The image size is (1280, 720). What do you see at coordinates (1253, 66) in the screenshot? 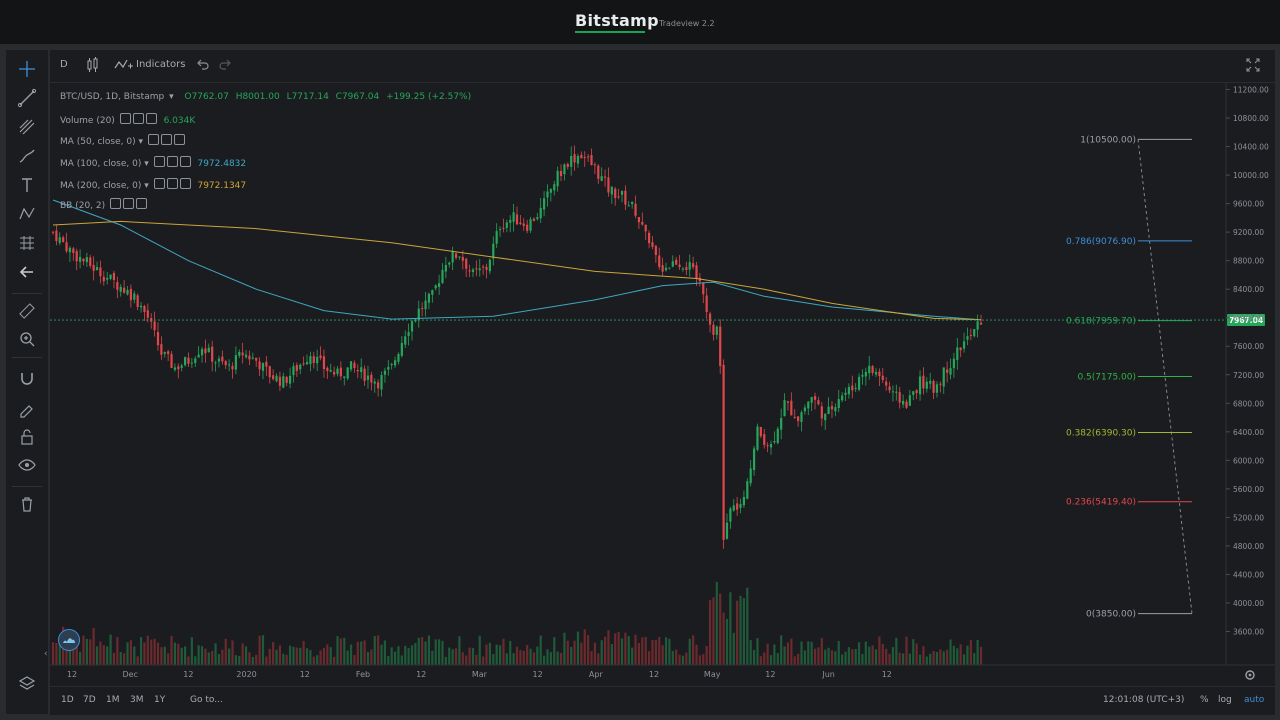
I see `fullscreen-icon` at bounding box center [1253, 66].